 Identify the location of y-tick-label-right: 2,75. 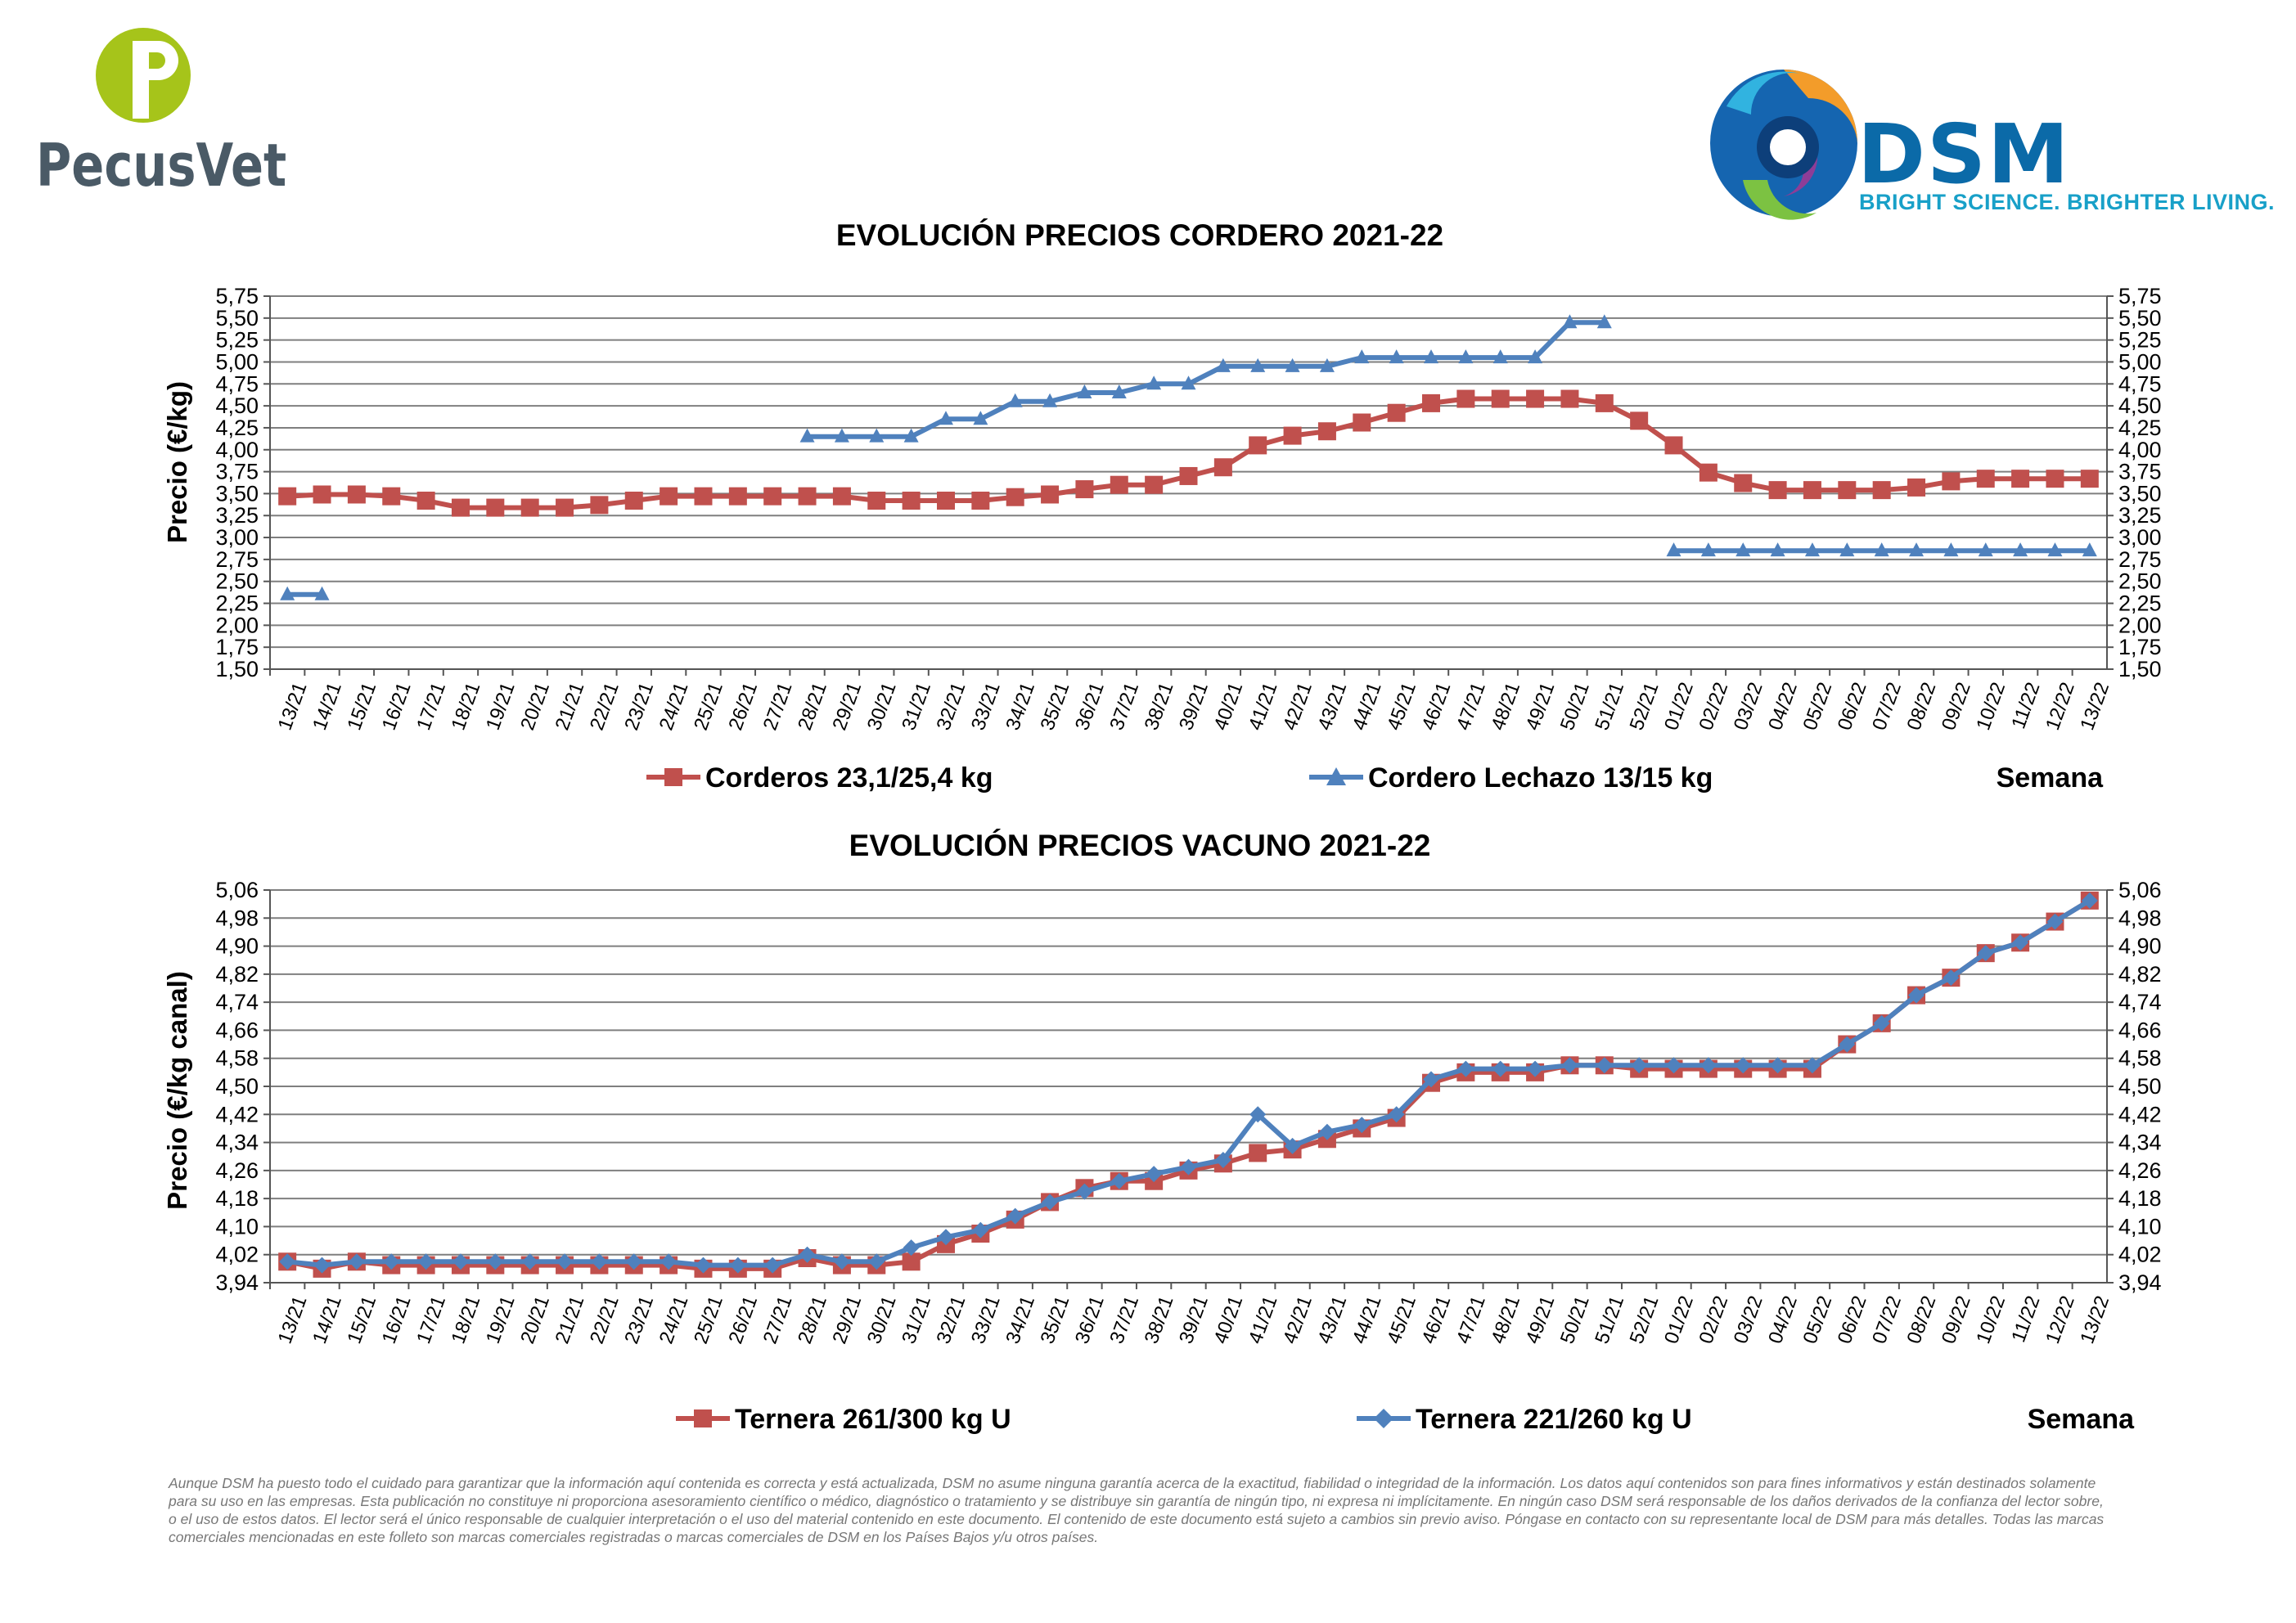
(2140, 559).